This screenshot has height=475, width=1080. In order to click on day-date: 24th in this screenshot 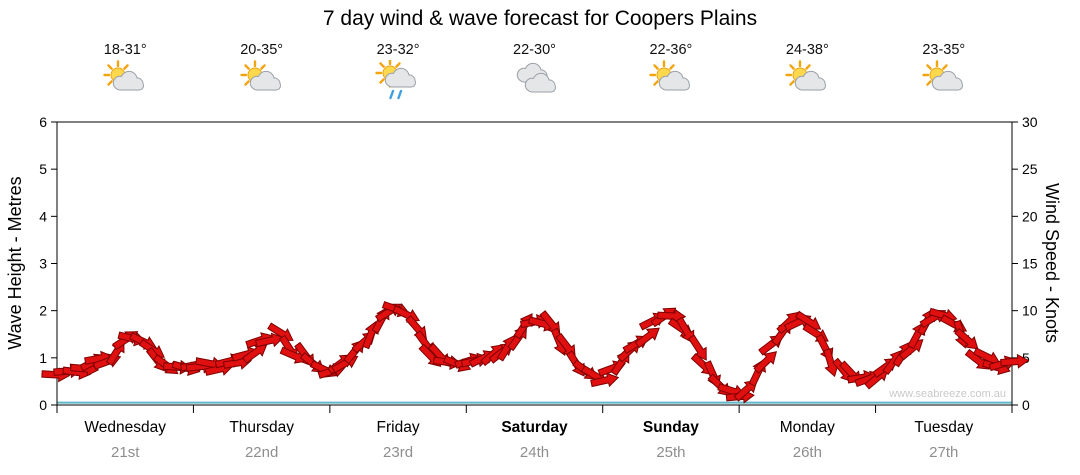, I will do `click(534, 452)`.